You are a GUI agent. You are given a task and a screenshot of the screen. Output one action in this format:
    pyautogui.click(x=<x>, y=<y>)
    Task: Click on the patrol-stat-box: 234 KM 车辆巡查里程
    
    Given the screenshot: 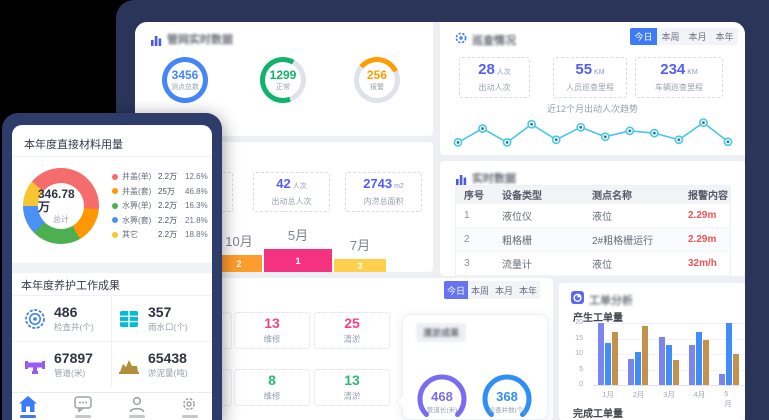 What is the action you would take?
    pyautogui.click(x=679, y=77)
    